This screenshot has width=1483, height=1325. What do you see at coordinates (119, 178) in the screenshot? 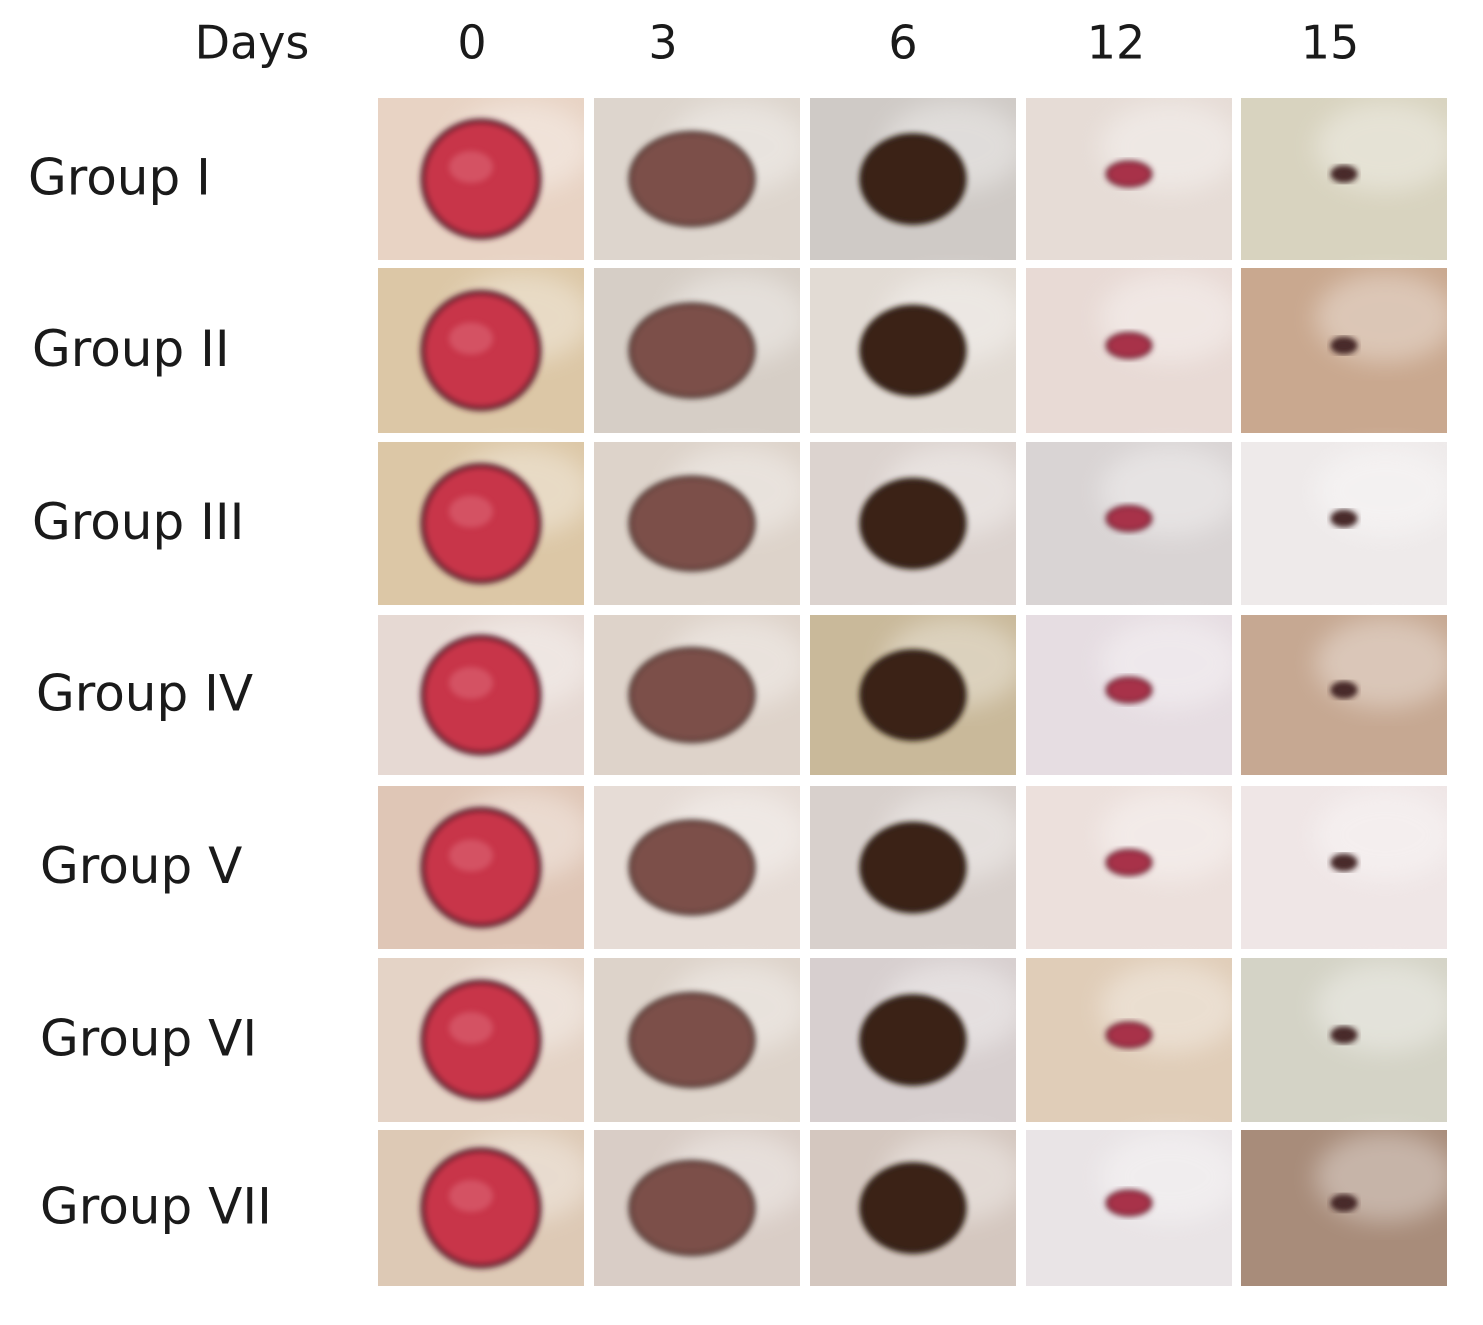
I see `group-label: Group I` at bounding box center [119, 178].